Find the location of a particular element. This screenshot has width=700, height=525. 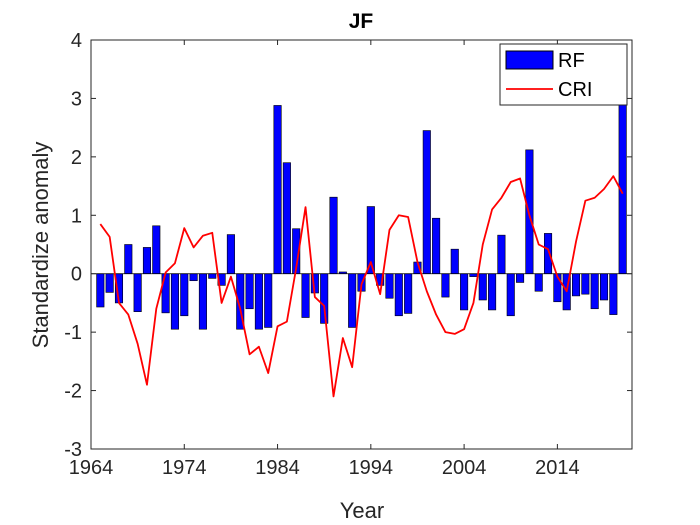

rf-bar-2002 is located at coordinates (445, 285).